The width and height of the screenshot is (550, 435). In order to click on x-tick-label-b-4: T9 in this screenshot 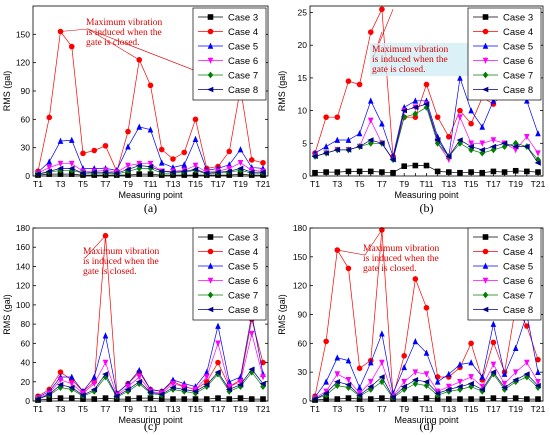, I will do `click(404, 184)`.